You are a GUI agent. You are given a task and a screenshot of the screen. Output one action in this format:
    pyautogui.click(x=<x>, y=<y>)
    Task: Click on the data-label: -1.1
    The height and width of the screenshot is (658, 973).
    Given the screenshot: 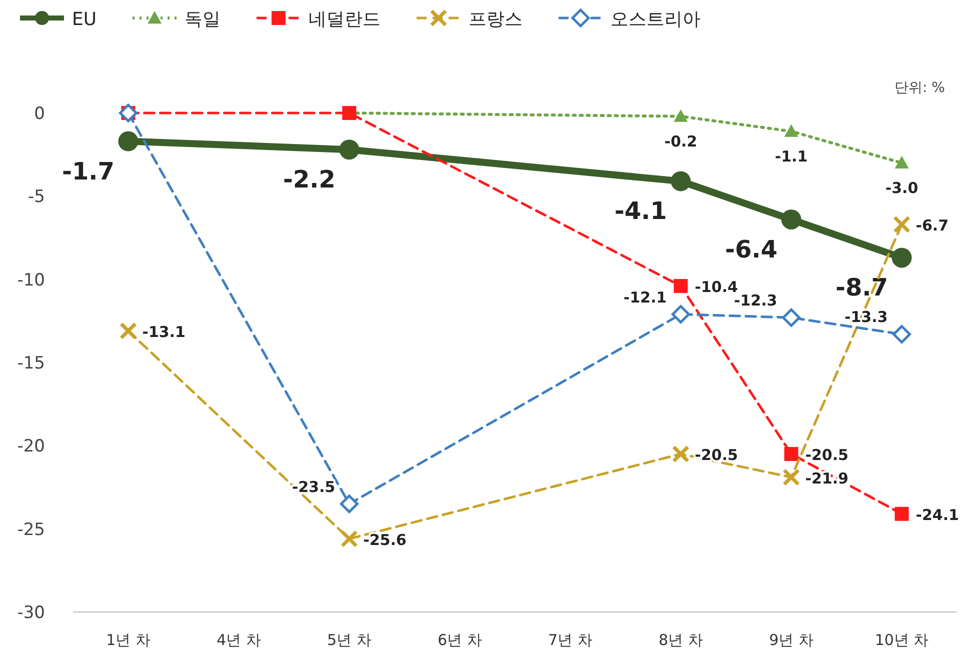 What is the action you would take?
    pyautogui.click(x=791, y=156)
    